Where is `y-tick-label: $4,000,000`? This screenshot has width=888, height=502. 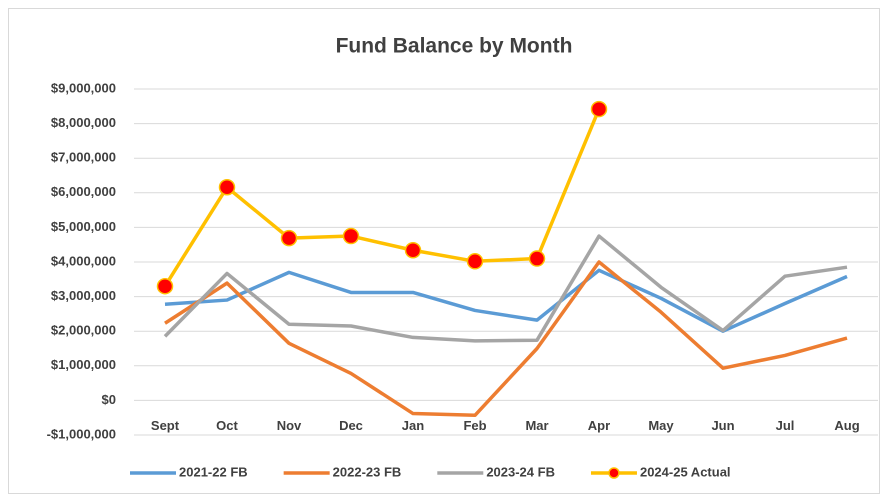
y-tick-label: $4,000,000 is located at coordinates (83, 260).